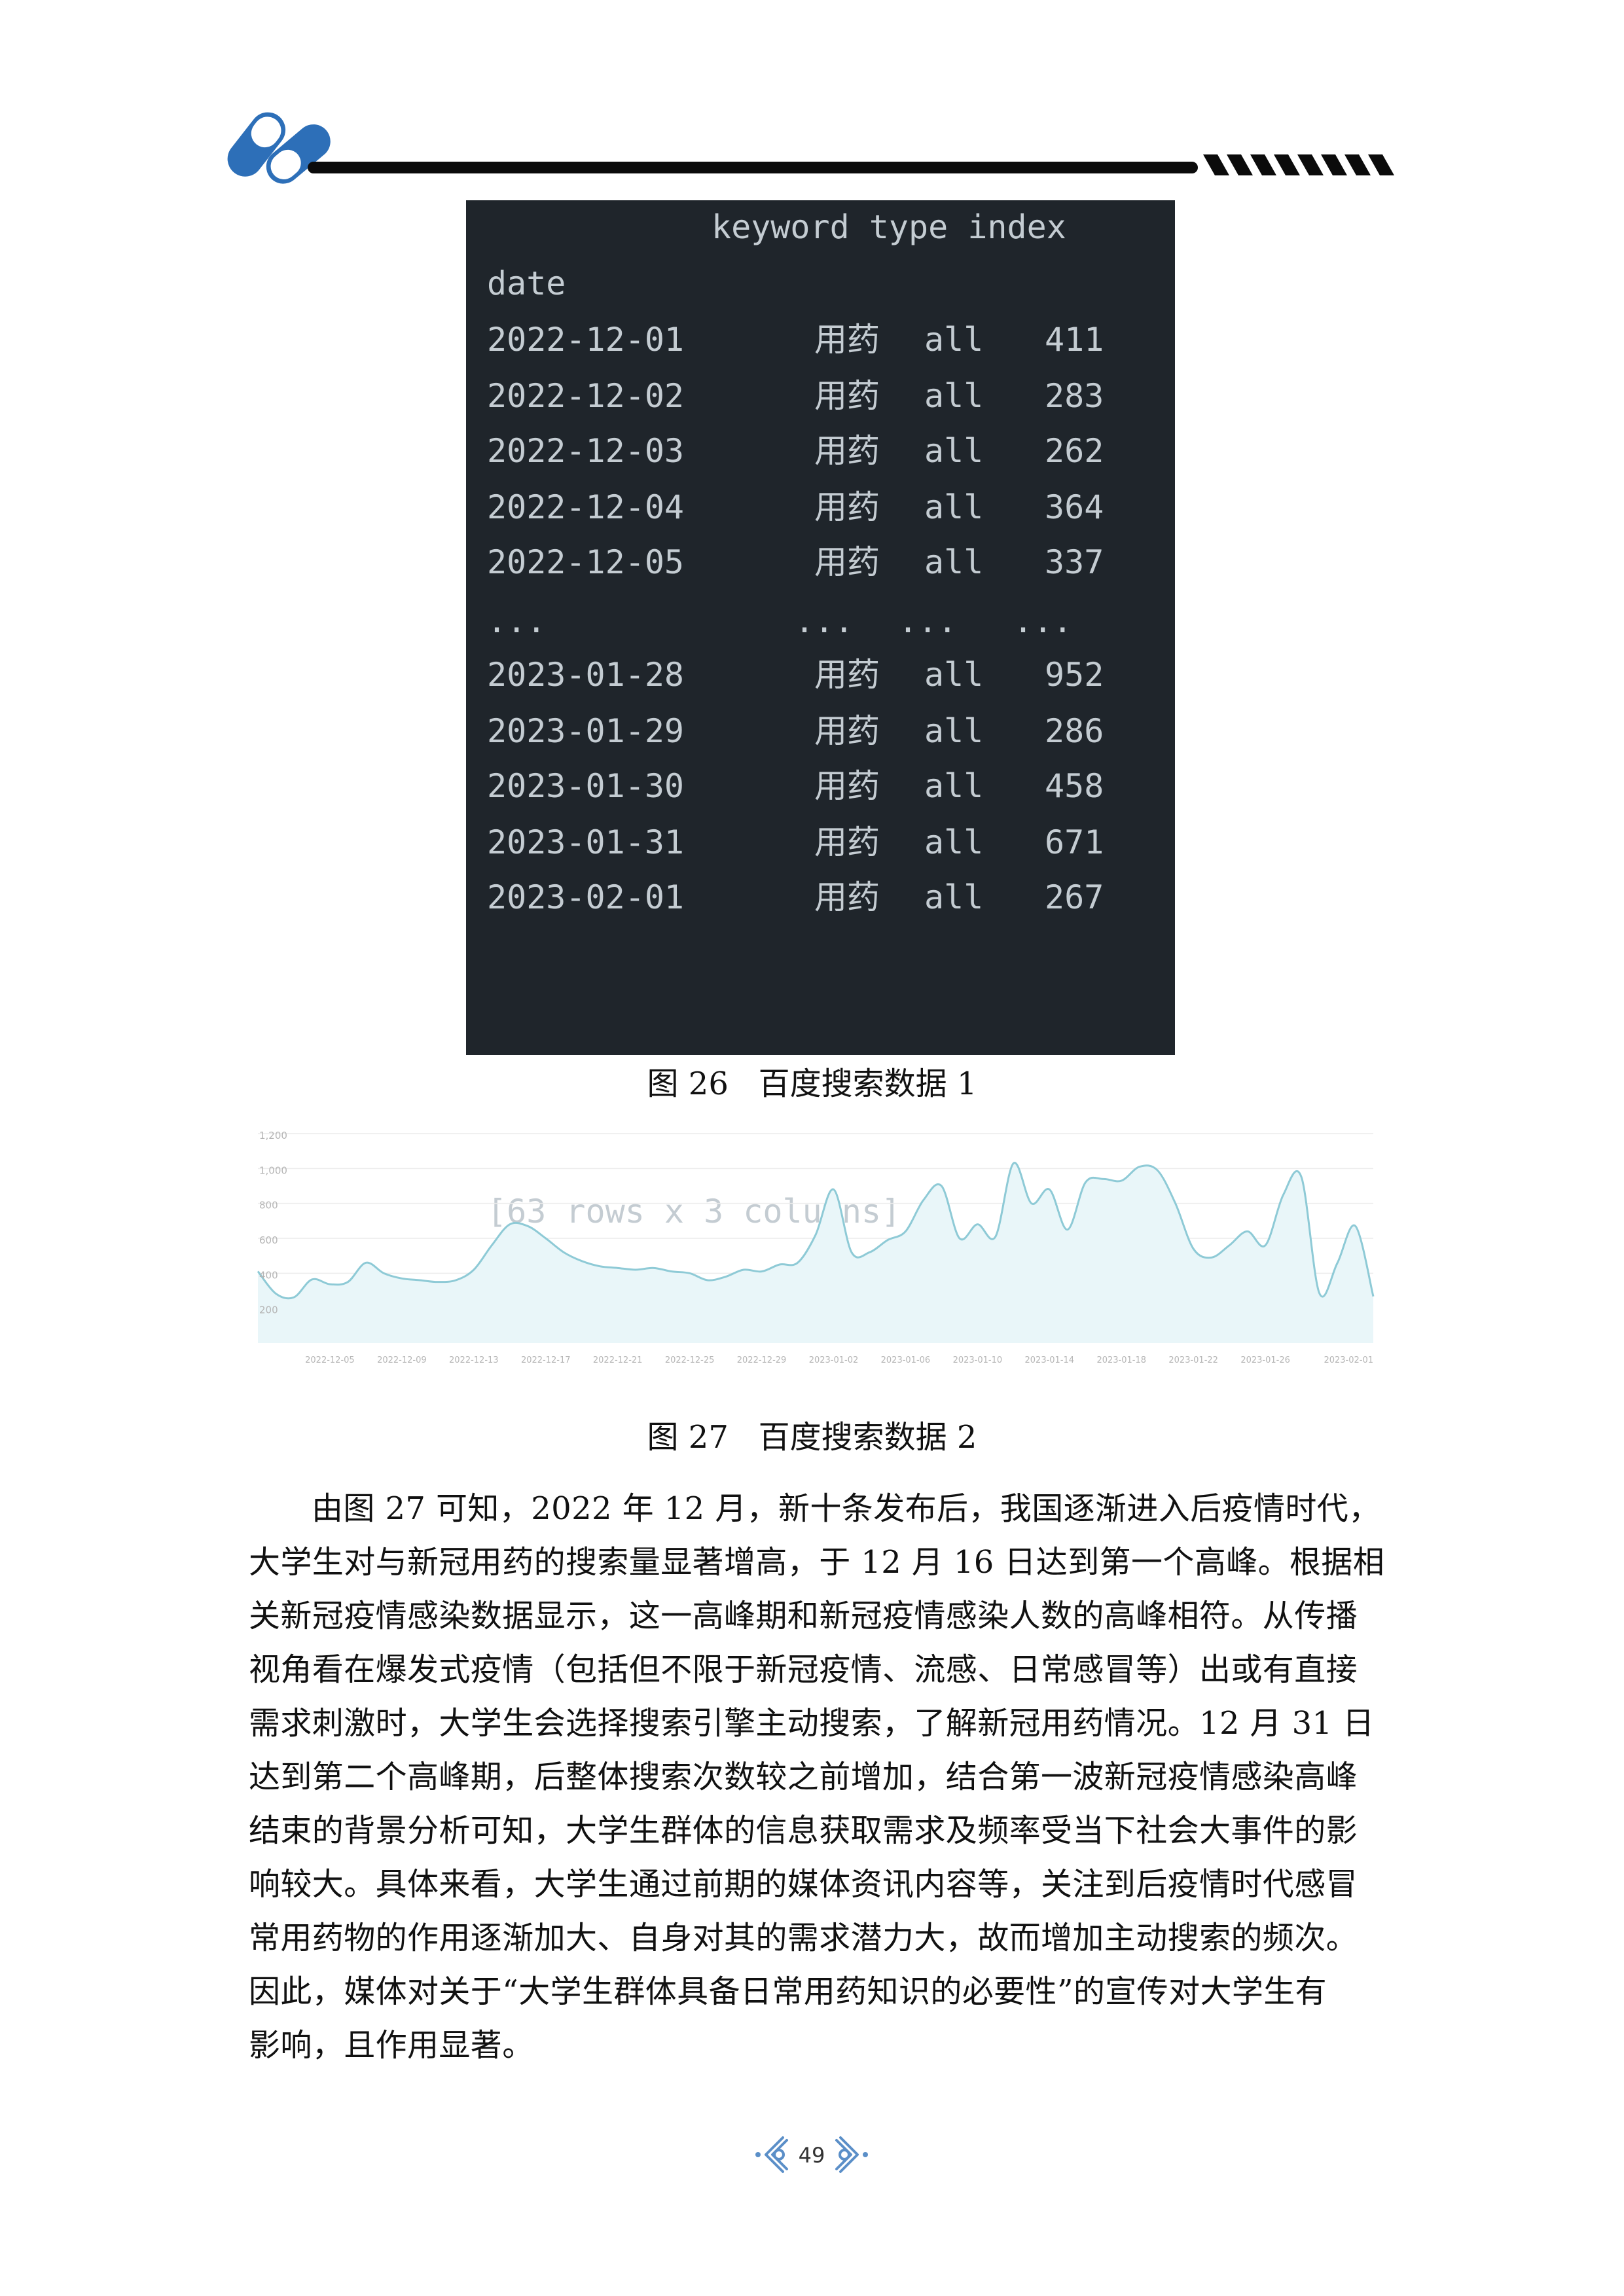 This screenshot has height=2296, width=1624. What do you see at coordinates (273, 1135) in the screenshot?
I see `chart-y-tick-label: 1,200` at bounding box center [273, 1135].